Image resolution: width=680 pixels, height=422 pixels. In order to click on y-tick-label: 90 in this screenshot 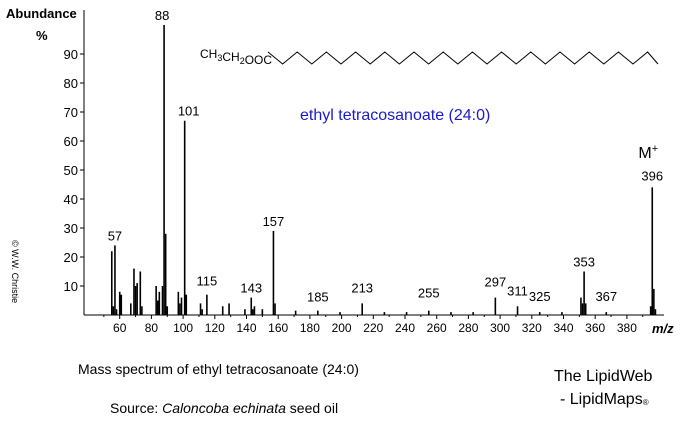, I will do `click(71, 54)`.